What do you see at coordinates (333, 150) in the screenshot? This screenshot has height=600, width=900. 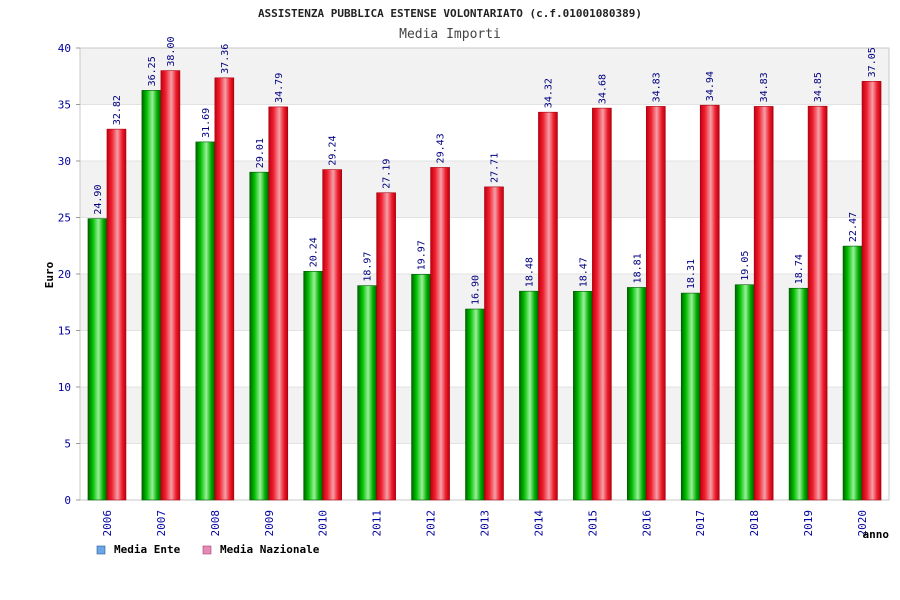 I see `value-label: 29.24` at bounding box center [333, 150].